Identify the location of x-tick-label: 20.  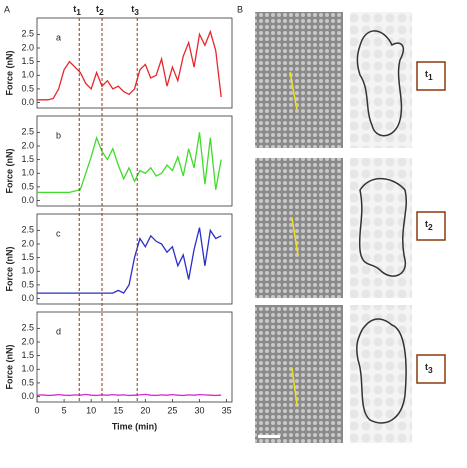
(145, 410).